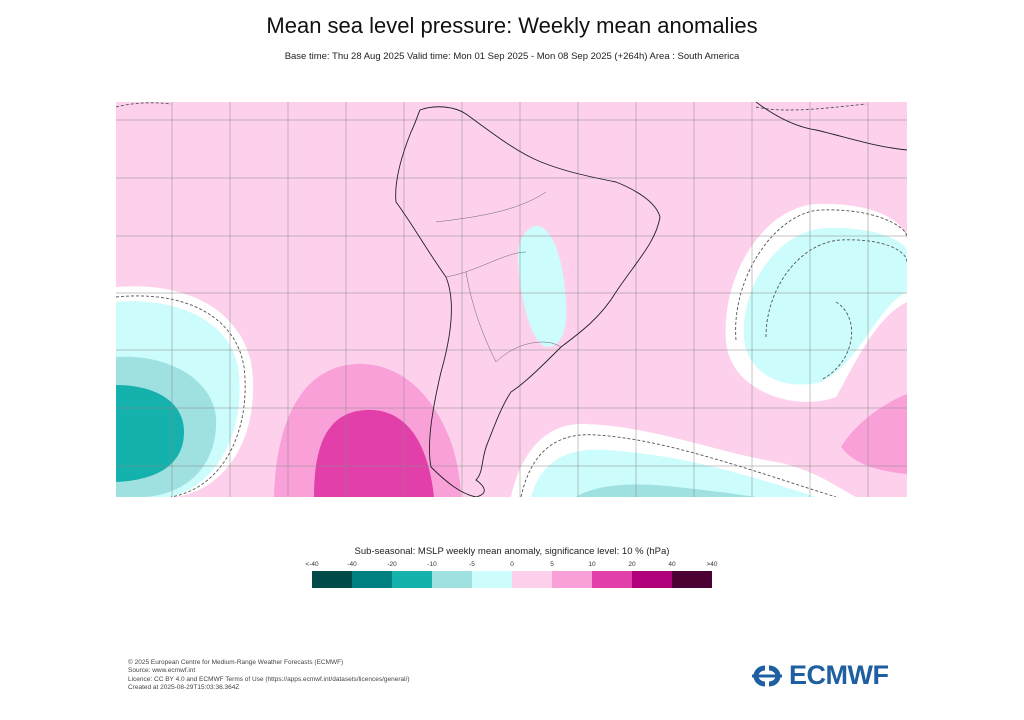  I want to click on central-america-coastline, so click(831, 126).